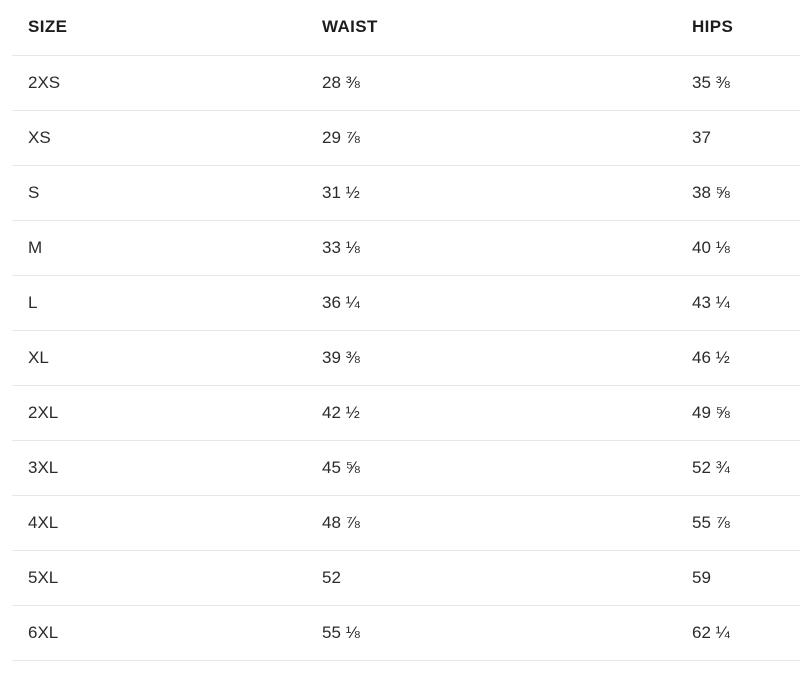  I want to click on waist-cell: 55 ⅛, so click(507, 633).